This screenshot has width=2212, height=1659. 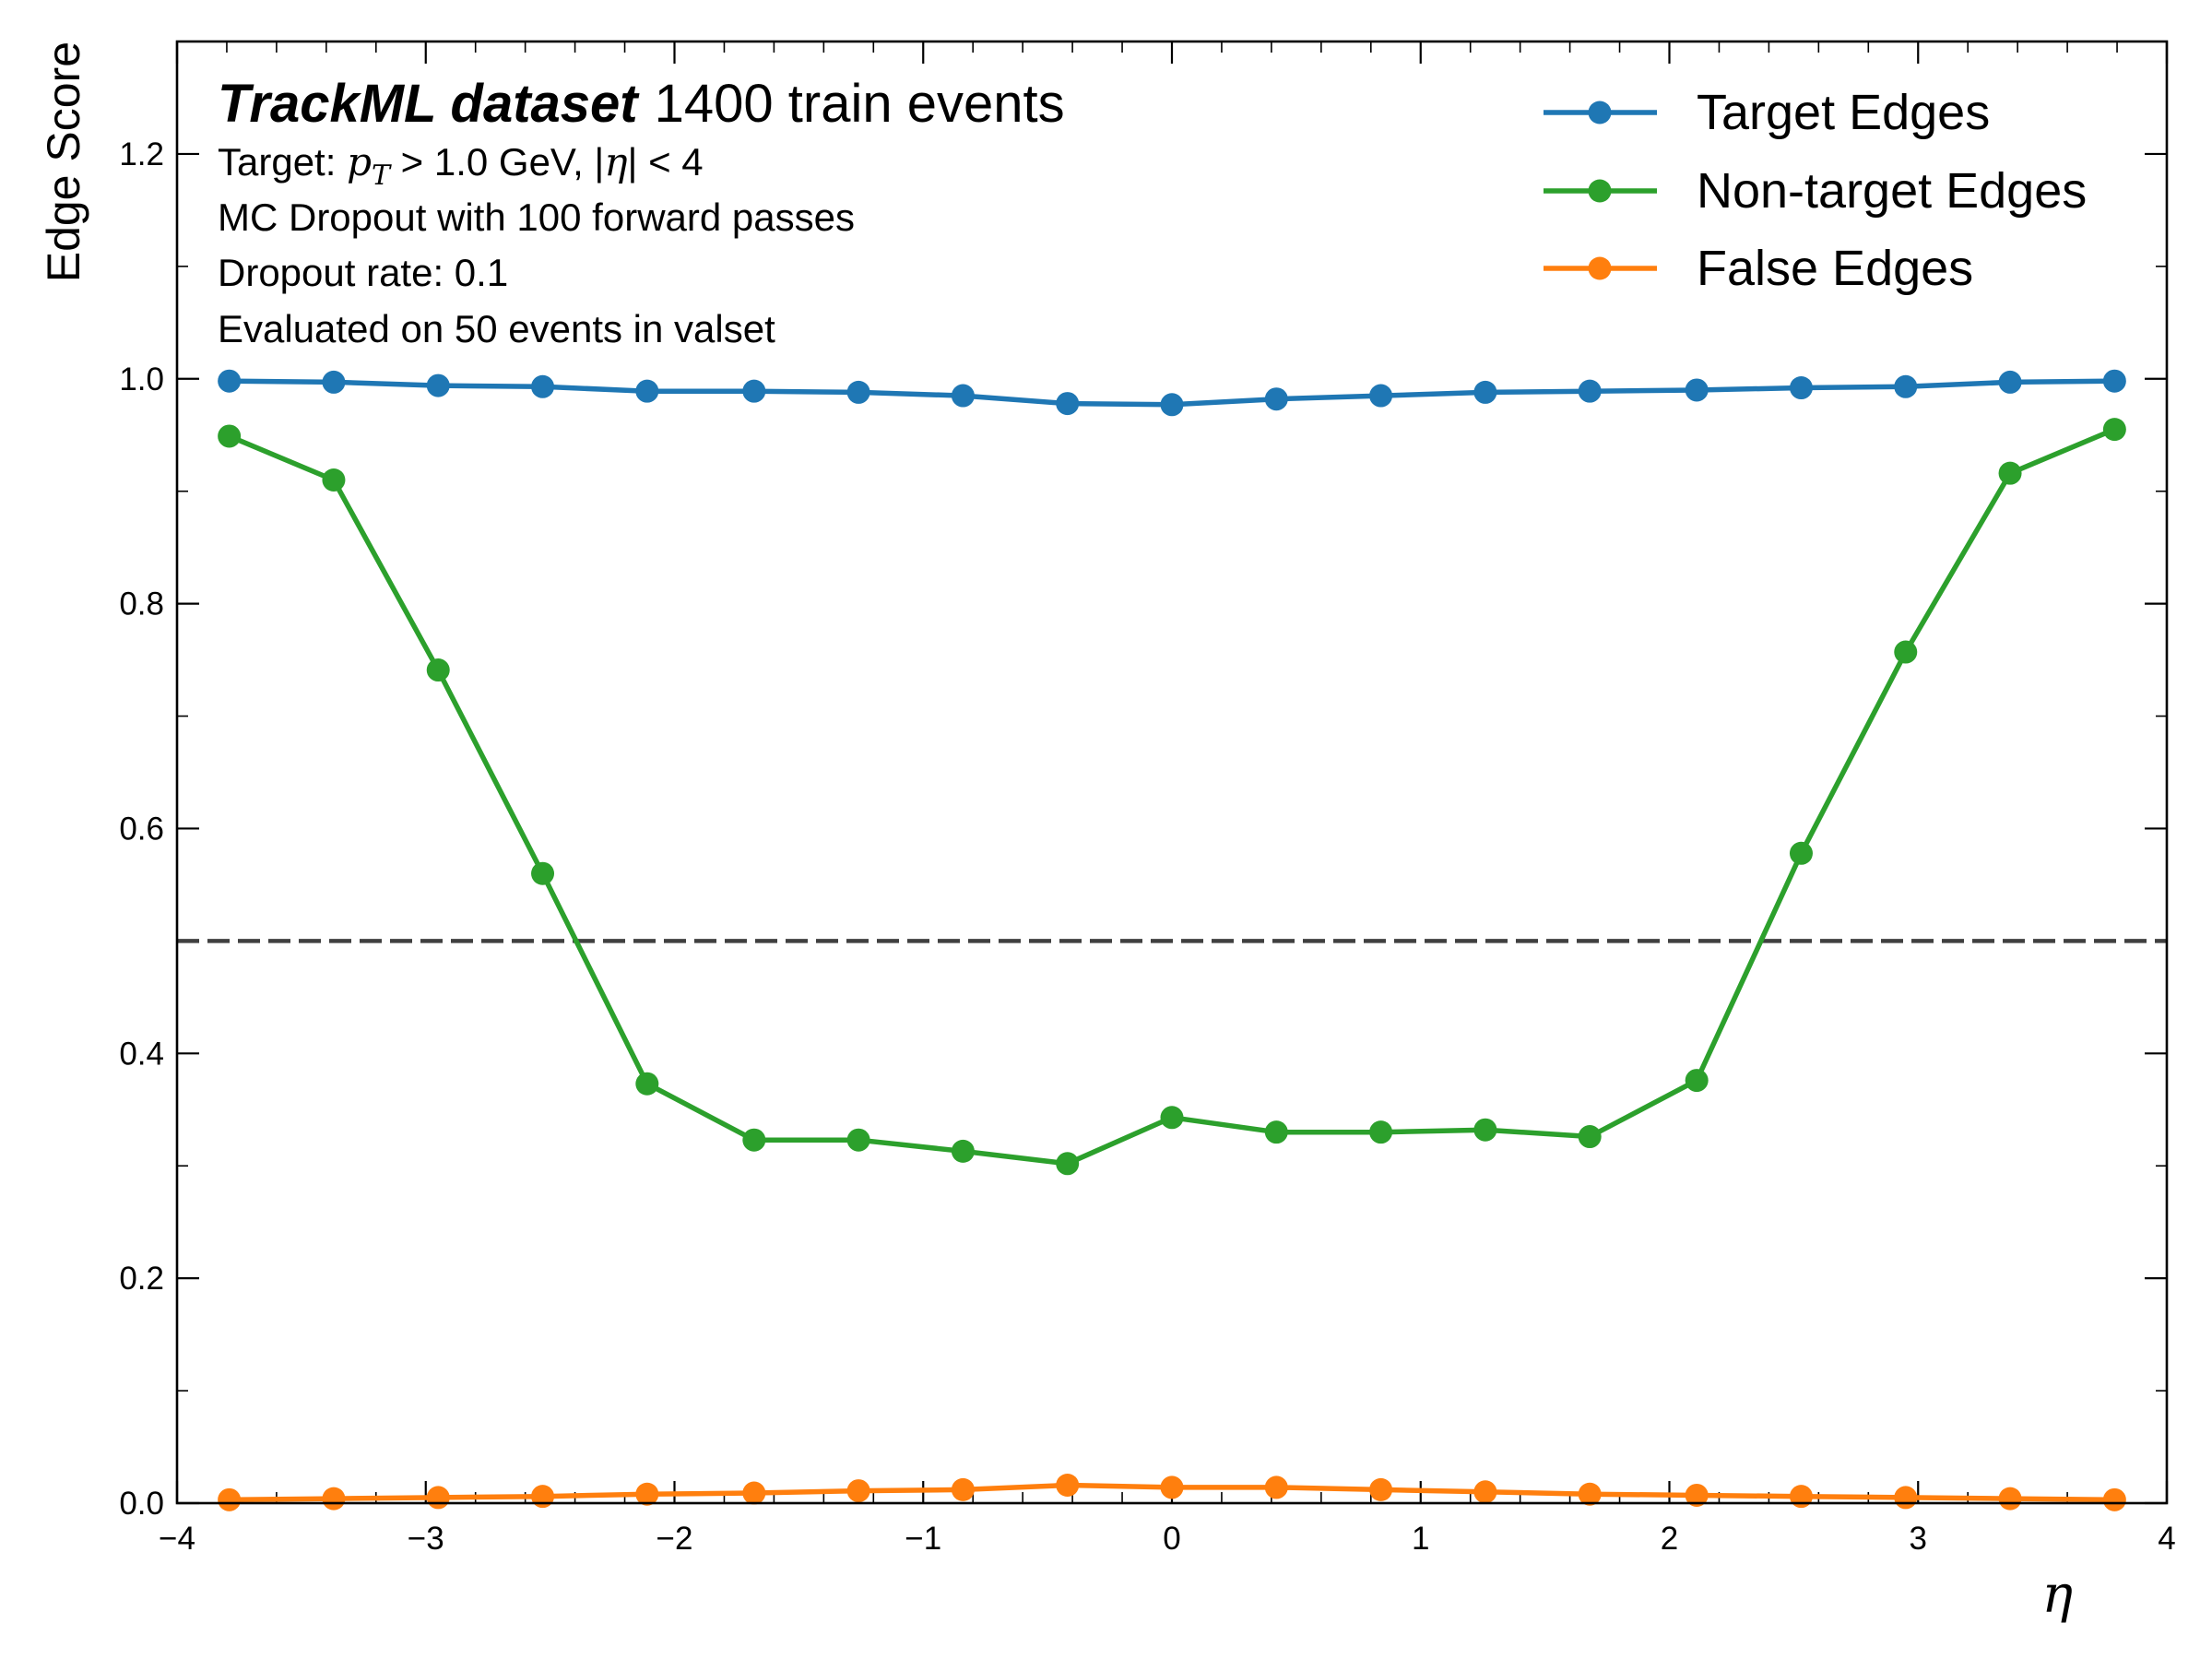 I want to click on legend-label: Target Edges, so click(x=1844, y=113).